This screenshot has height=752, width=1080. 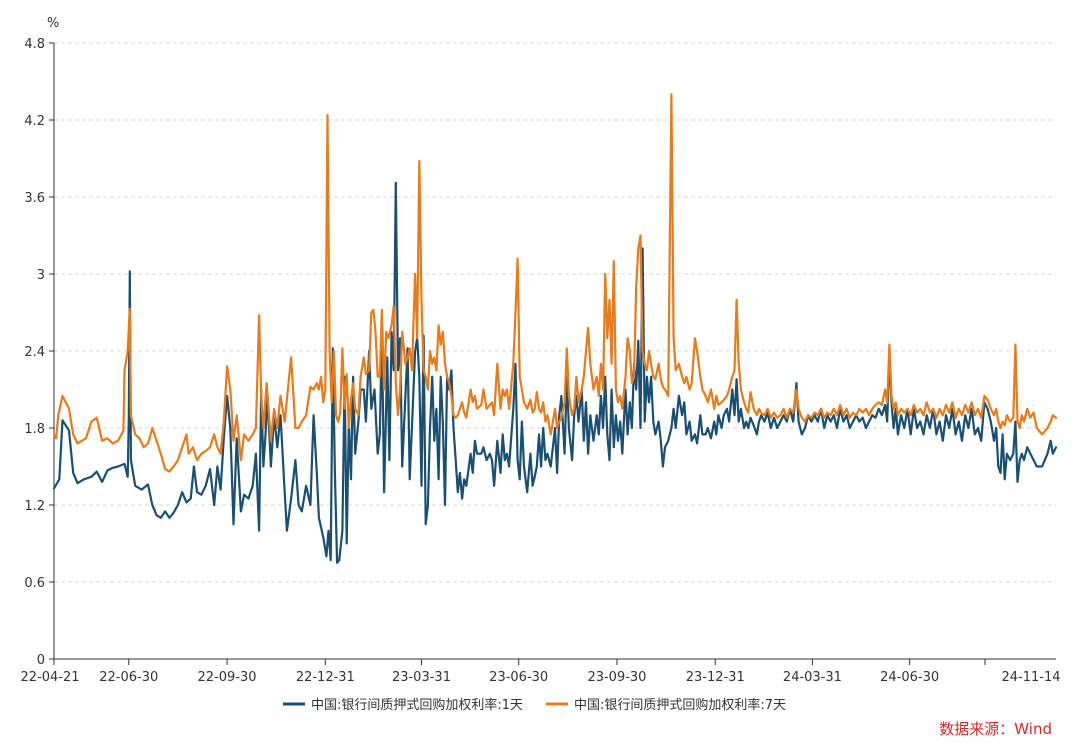 I want to click on source-note: 数据来源：Wind, so click(x=995, y=729).